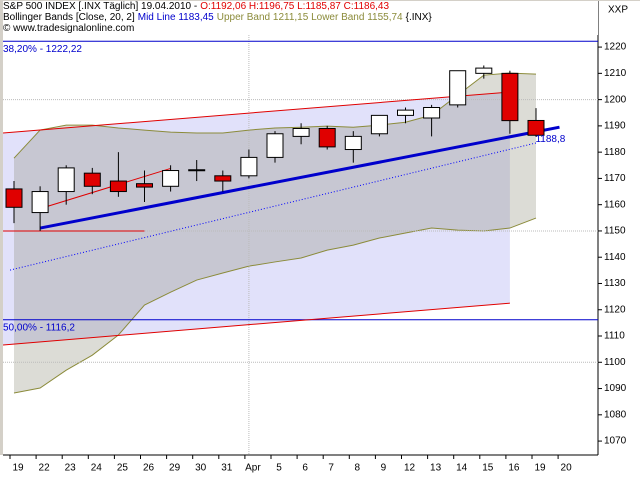  I want to click on x-tick-label: 29, so click(175, 468).